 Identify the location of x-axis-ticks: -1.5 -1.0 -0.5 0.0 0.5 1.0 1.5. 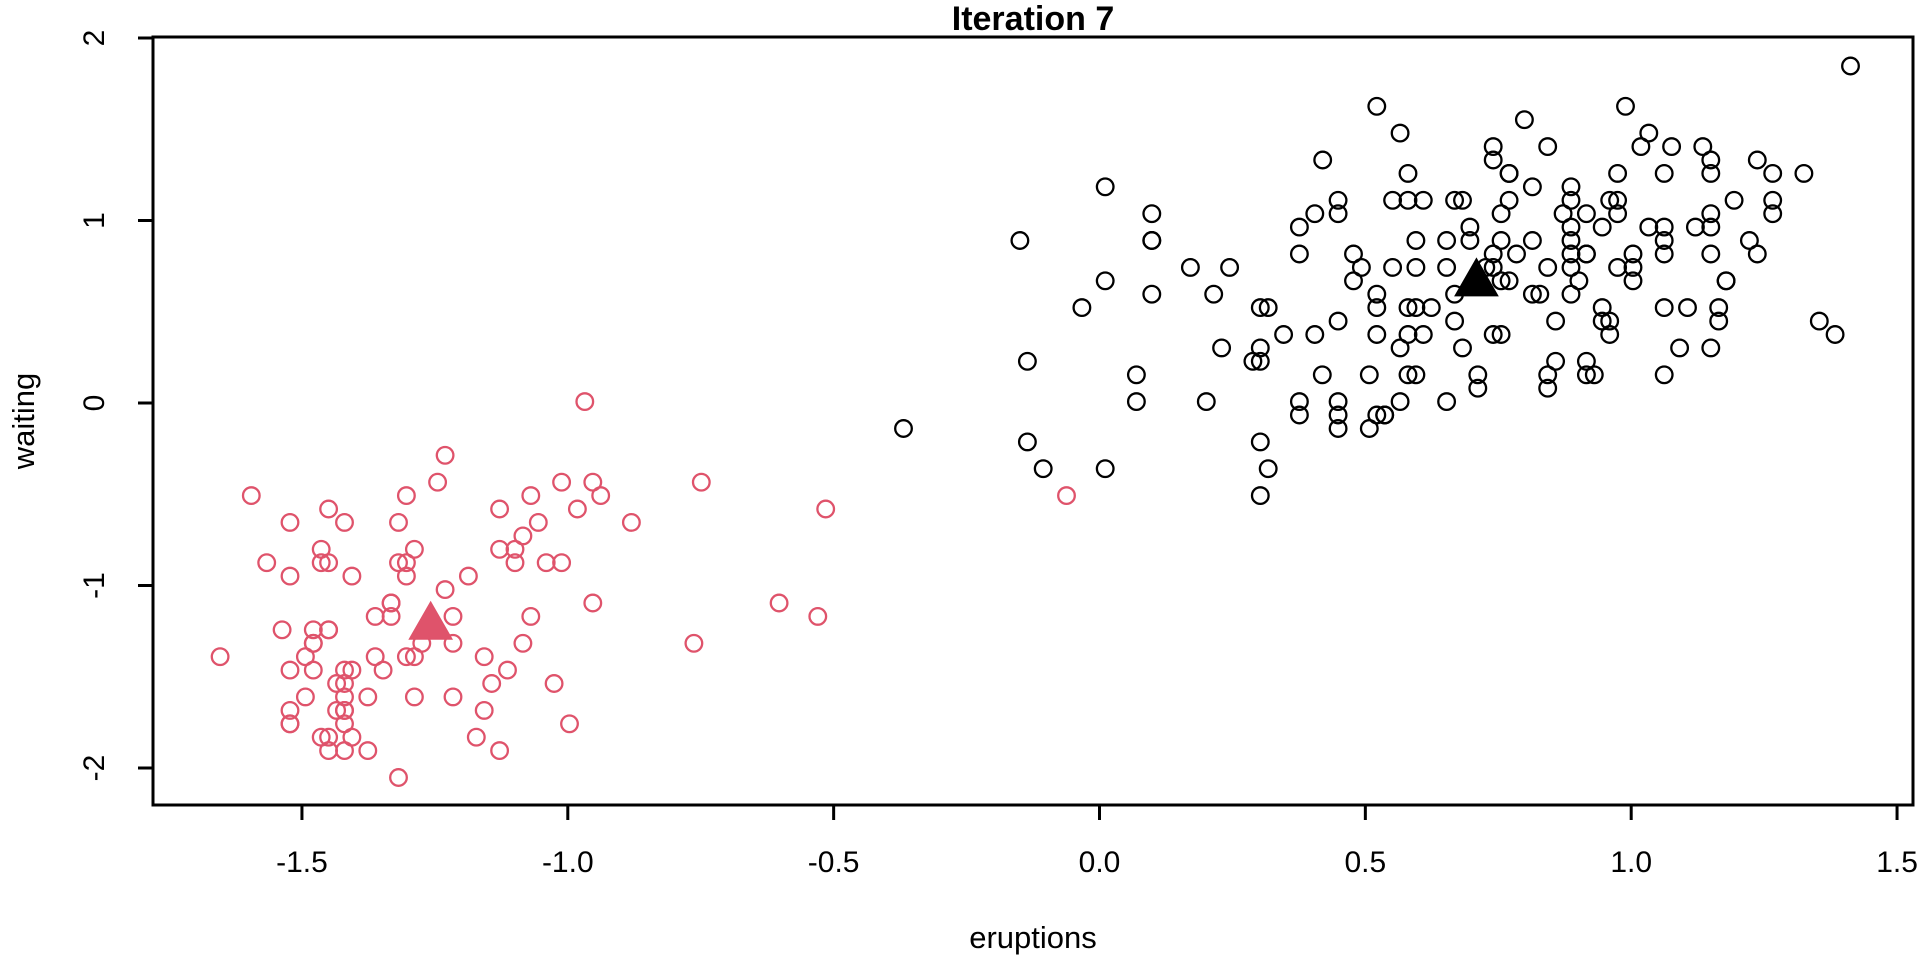
(1097, 842).